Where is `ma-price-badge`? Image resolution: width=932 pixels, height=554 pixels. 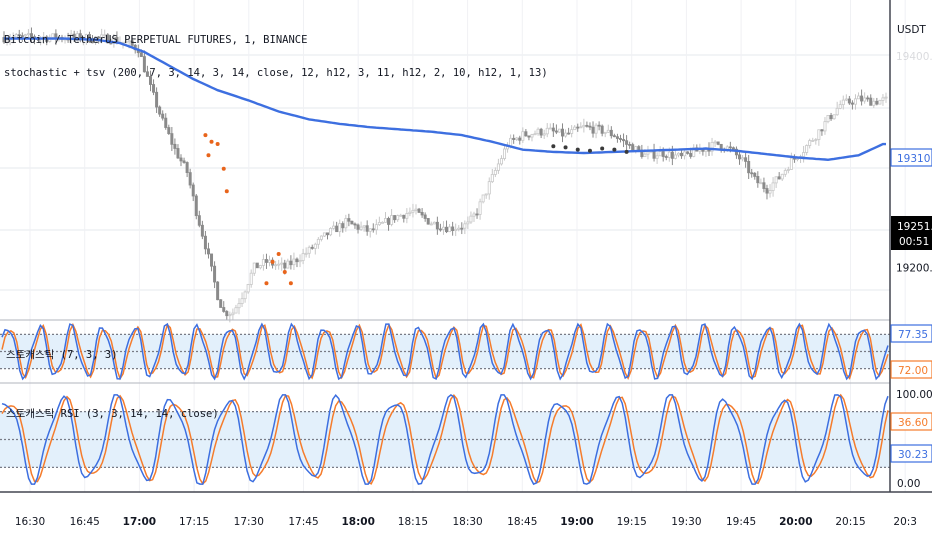
ma-price-badge is located at coordinates (911, 157).